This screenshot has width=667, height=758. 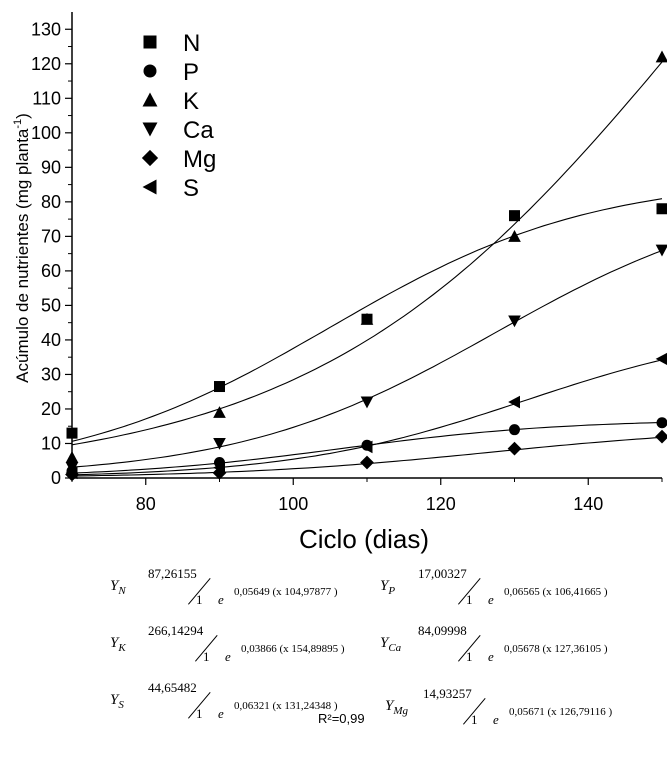 I want to click on equation-yn: YN 87,26155 1 e 0,05649 (x 104,97877 ), so click(x=245, y=588).